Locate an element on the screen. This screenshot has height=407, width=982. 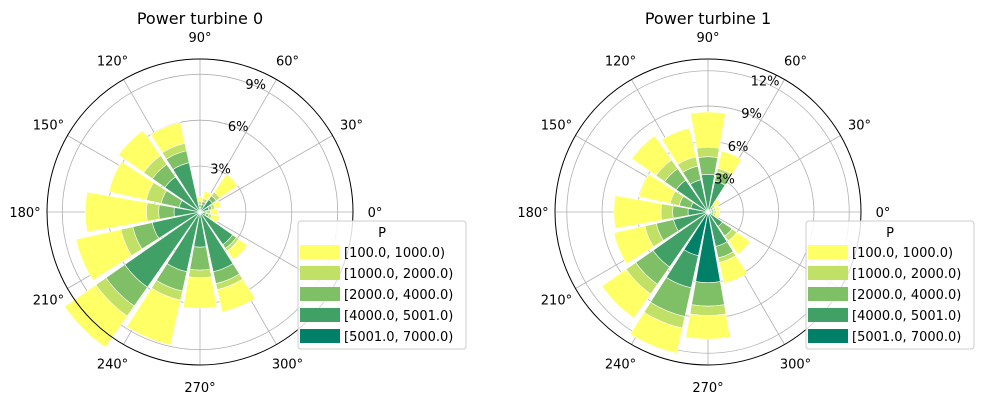
angle-tick-label: 270° is located at coordinates (199, 388).